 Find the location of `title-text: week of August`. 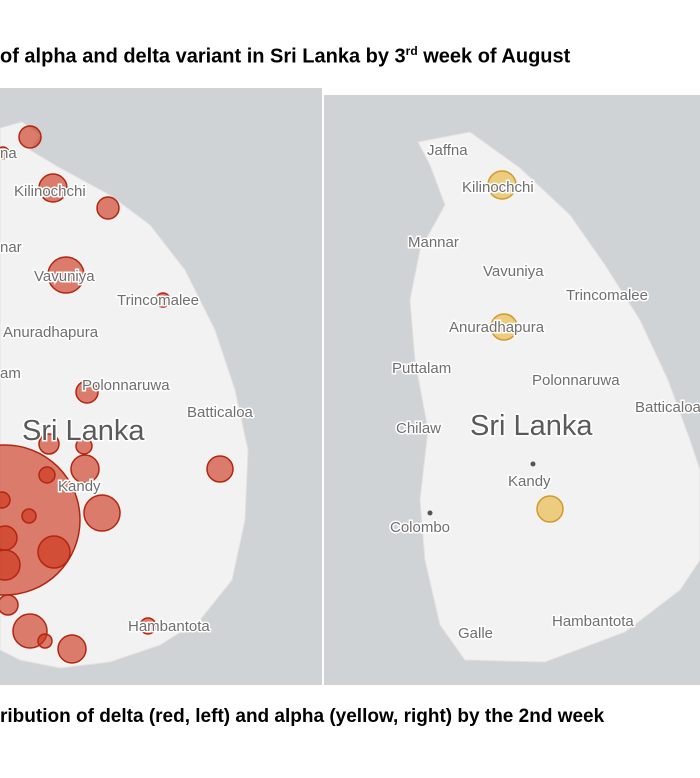

title-text: week of August is located at coordinates (494, 56).